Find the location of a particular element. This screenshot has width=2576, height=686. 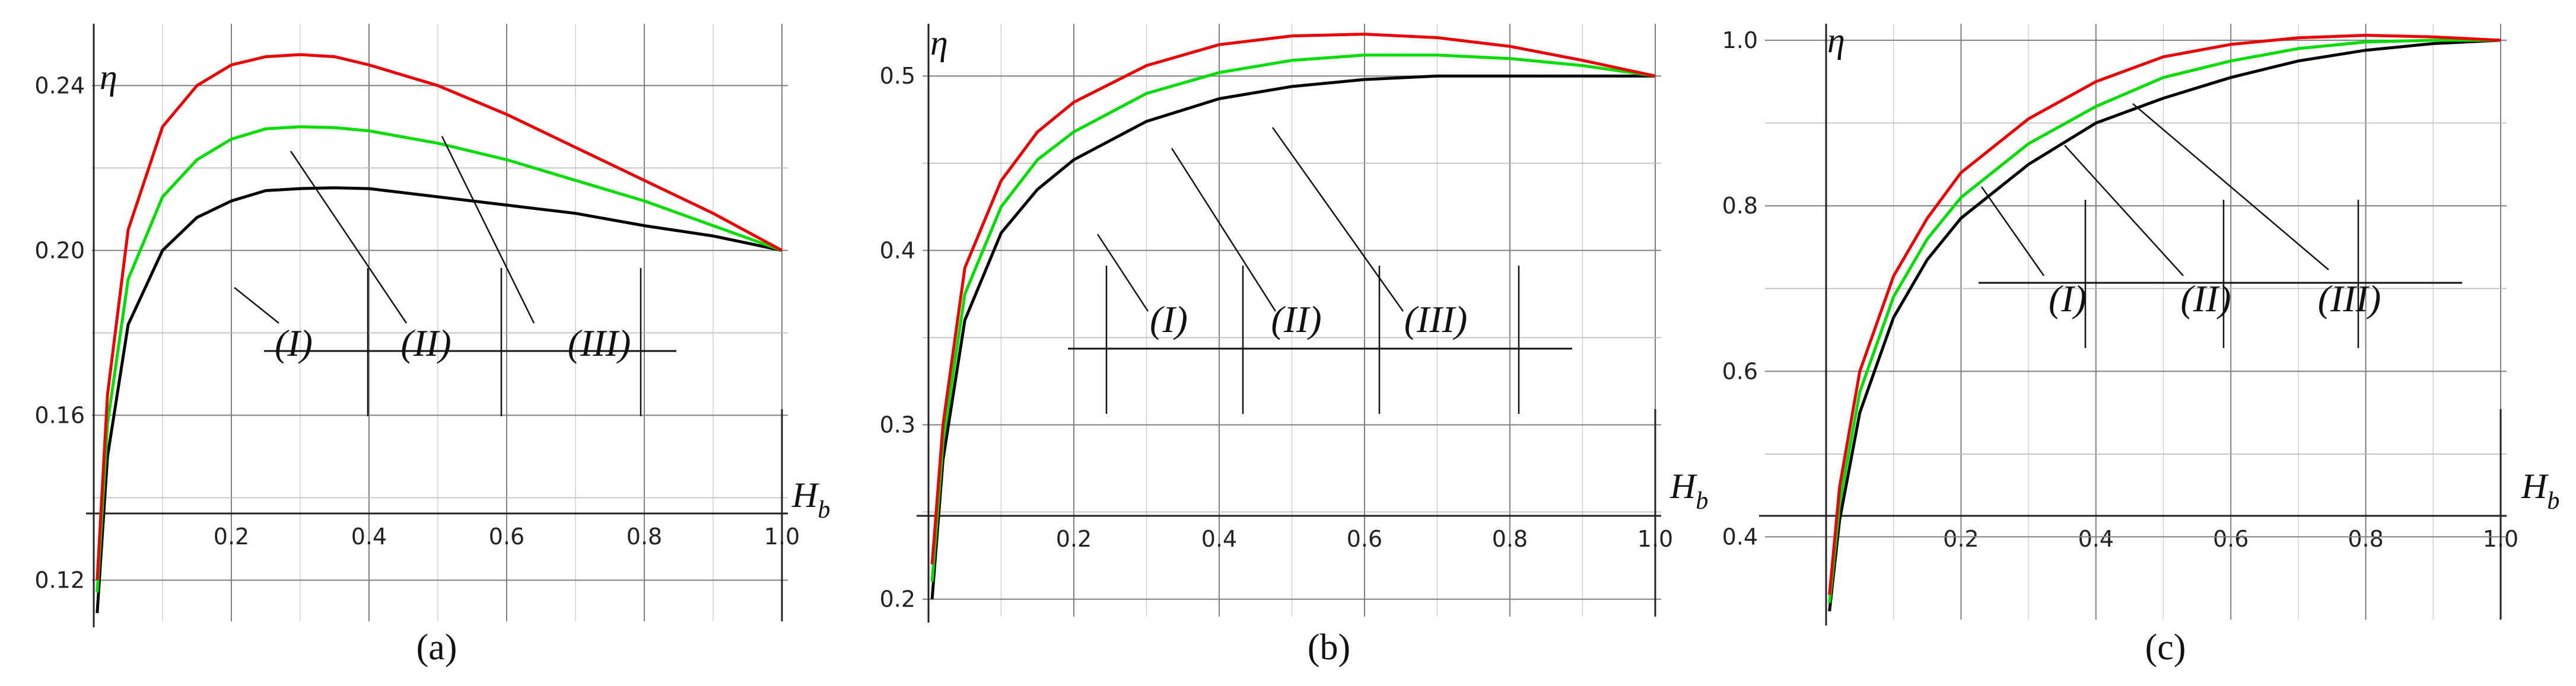

panel-caption: (c) is located at coordinates (2165, 647).